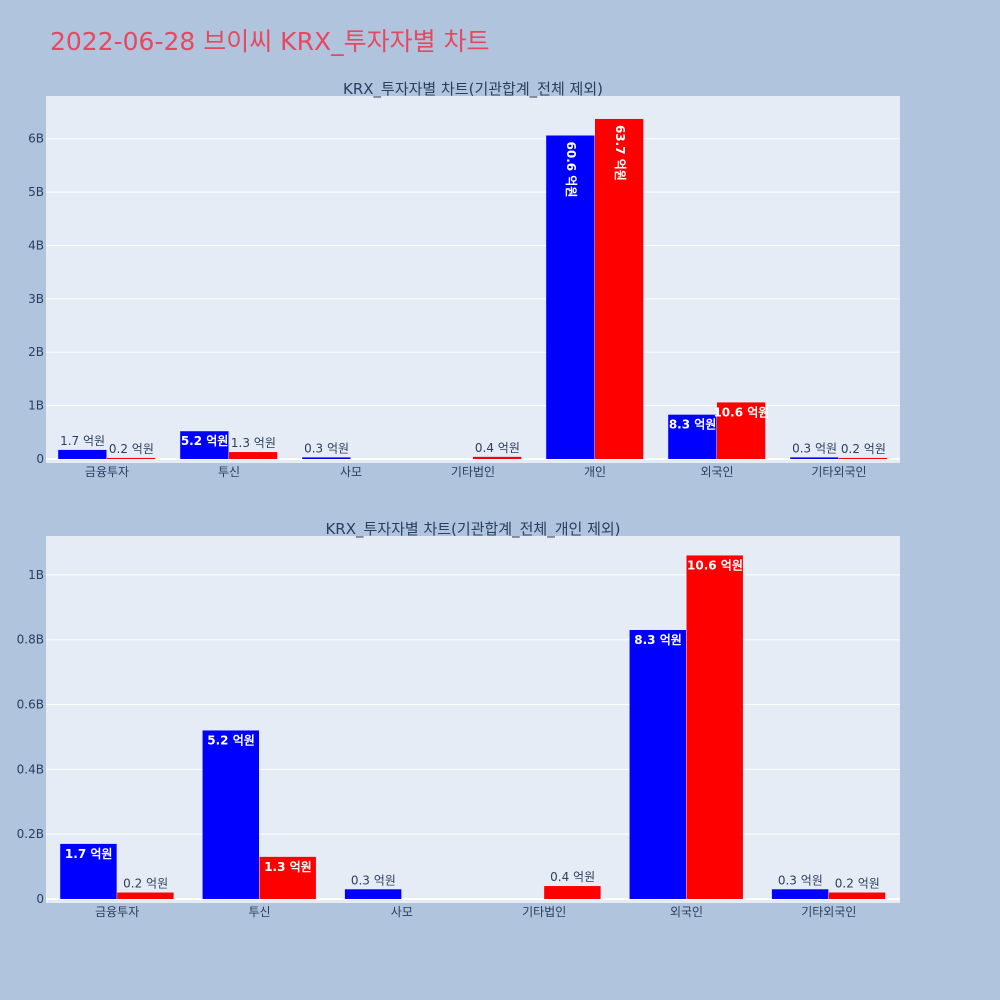 The height and width of the screenshot is (1000, 1000). Describe the element at coordinates (270, 41) in the screenshot. I see `page-title: 2022-06-28 브이씨 KRX_투자자별 차트` at that location.